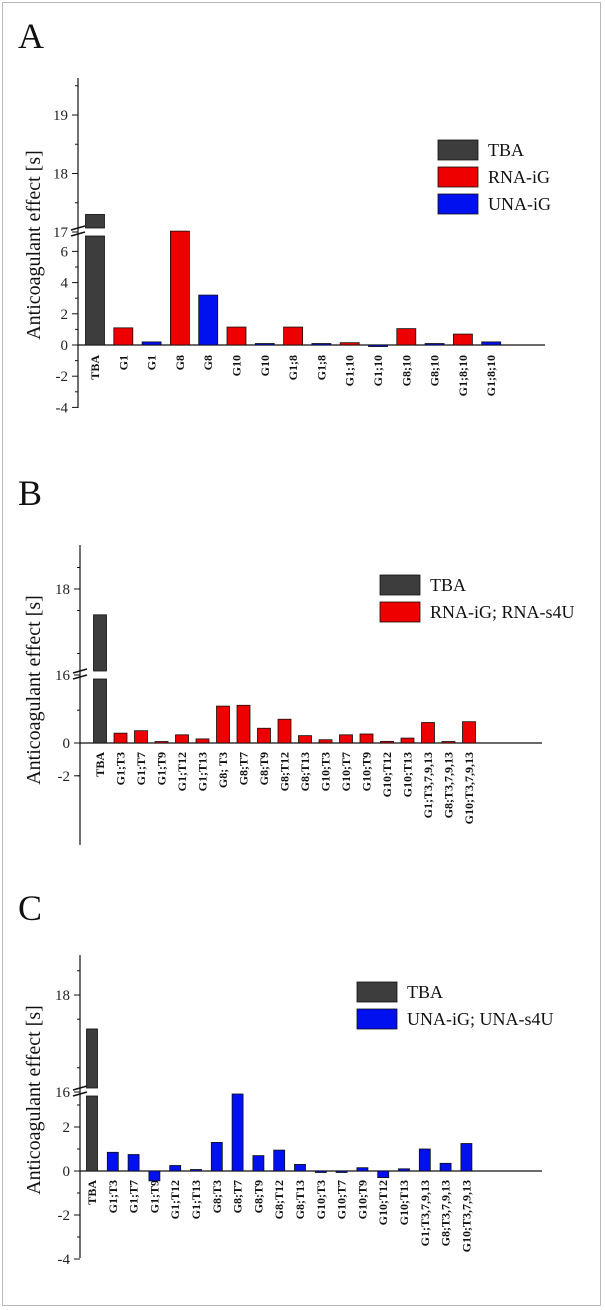  Describe the element at coordinates (113, 1196) in the screenshot. I see `x-tick-label: G1;T3` at that location.